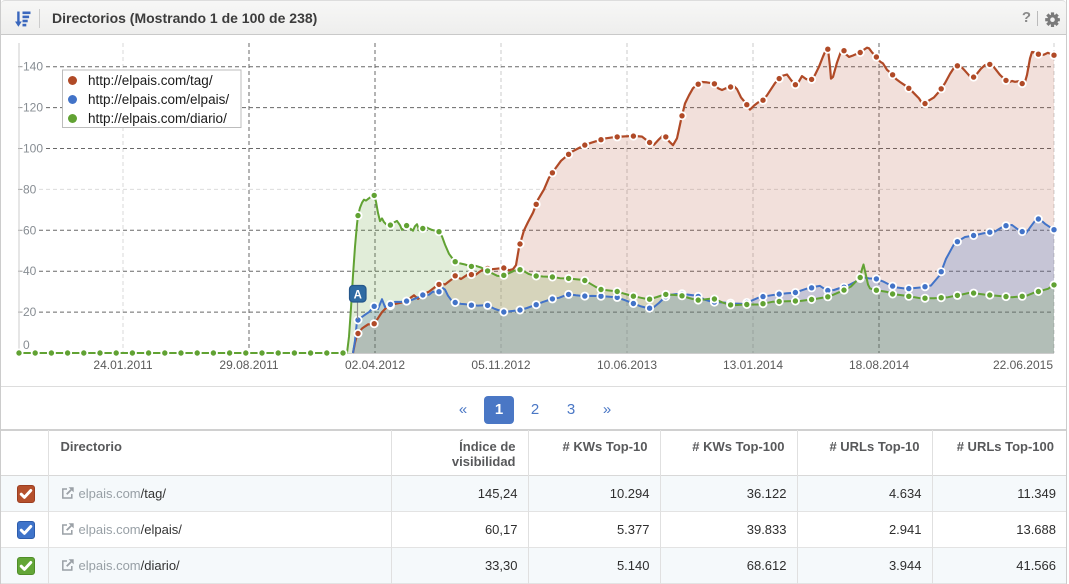 This screenshot has height=584, width=1069. I want to click on svg-text: 20, so click(30, 312).